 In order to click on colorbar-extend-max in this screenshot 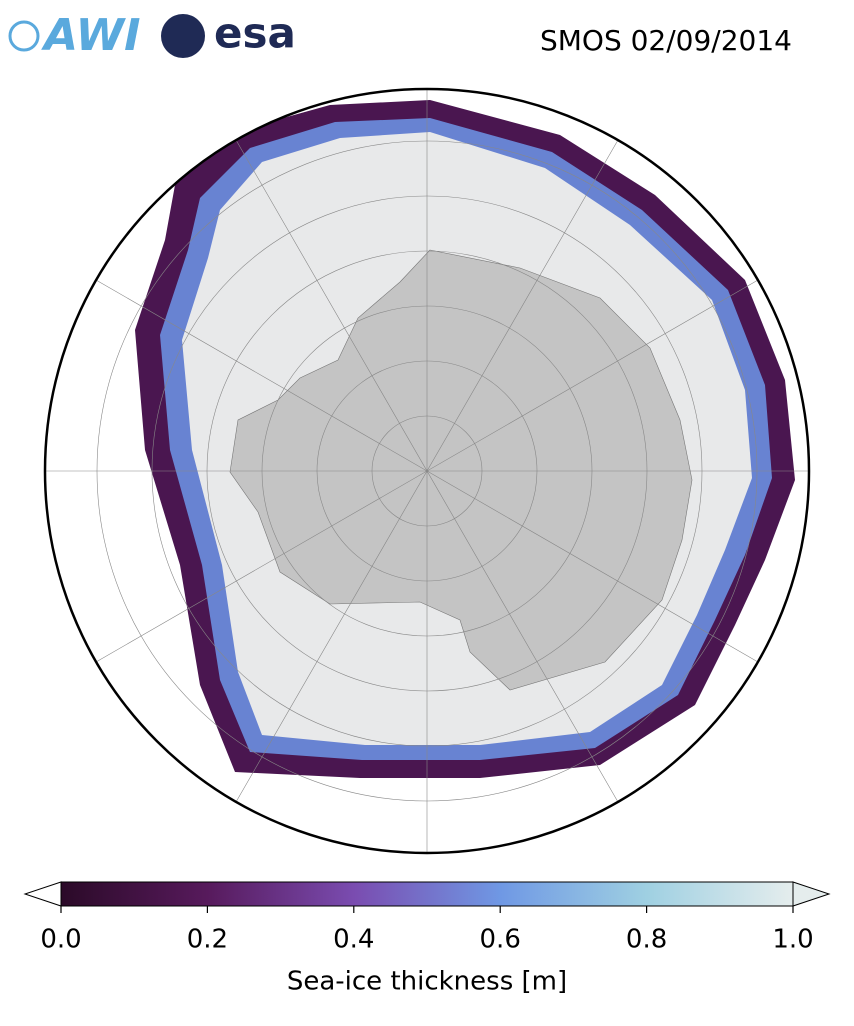, I will do `click(811, 894)`.